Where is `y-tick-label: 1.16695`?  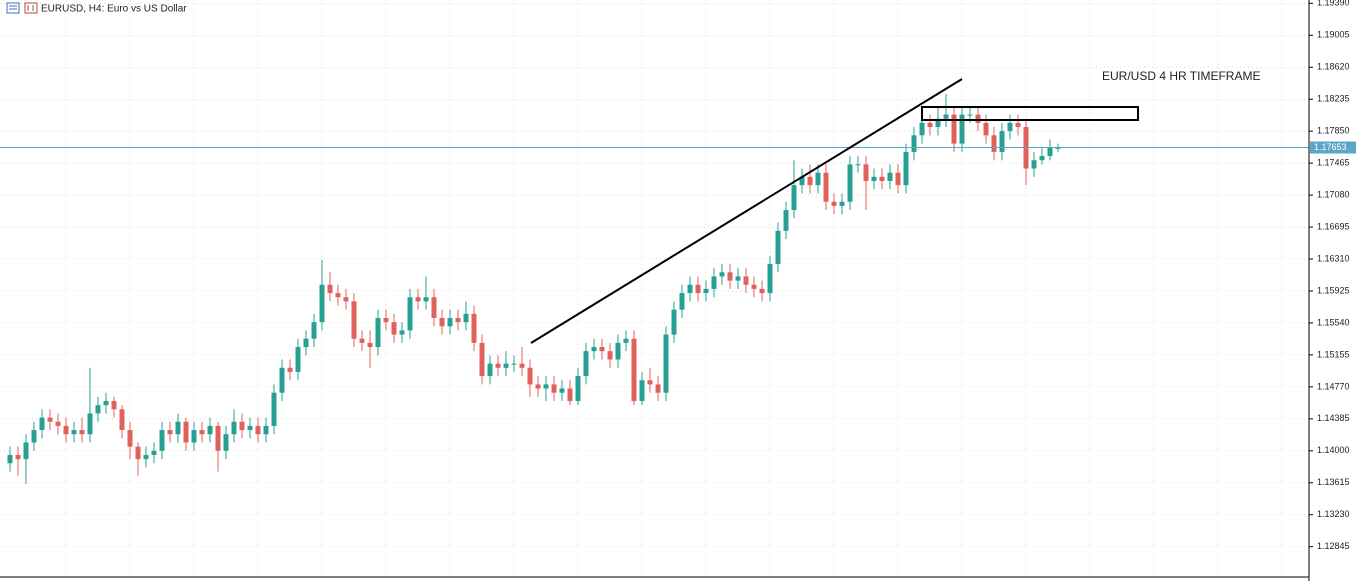
y-tick-label: 1.16695 is located at coordinates (1333, 226).